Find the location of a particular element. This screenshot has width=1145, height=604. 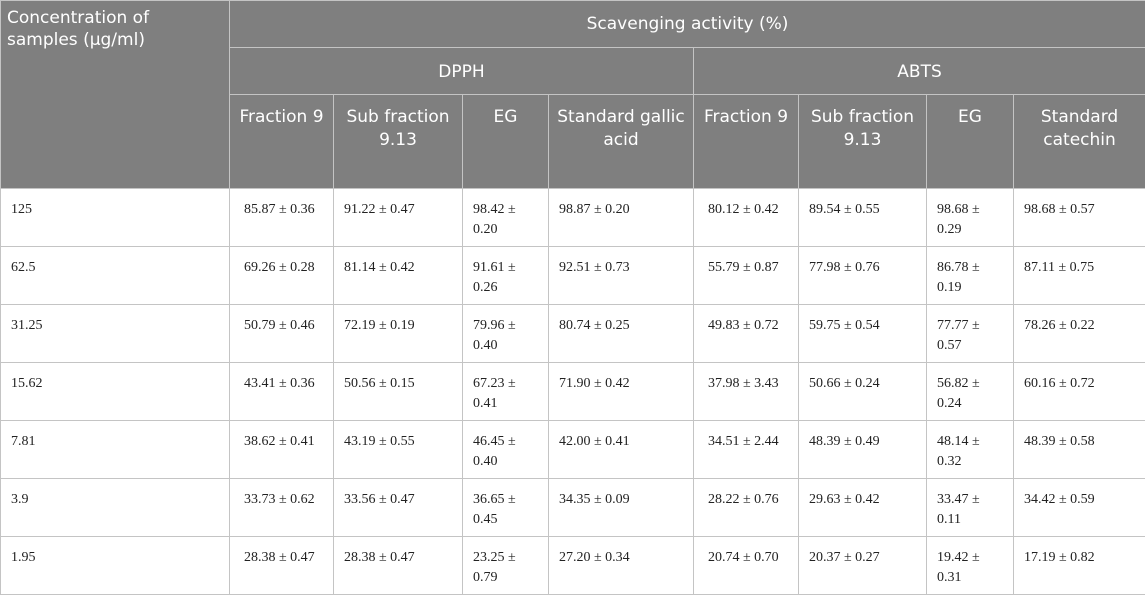

value-cell: 48.39 ± 0.49 is located at coordinates (862, 449).